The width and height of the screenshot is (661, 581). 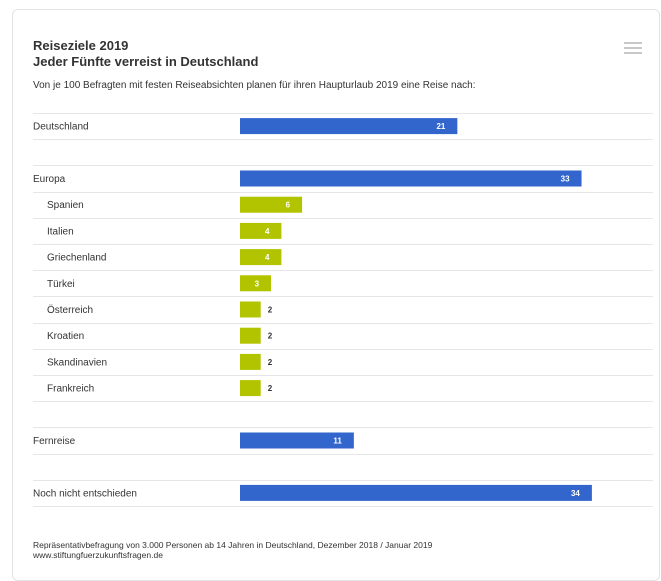 What do you see at coordinates (288, 205) in the screenshot?
I see `bar-value-label: 6` at bounding box center [288, 205].